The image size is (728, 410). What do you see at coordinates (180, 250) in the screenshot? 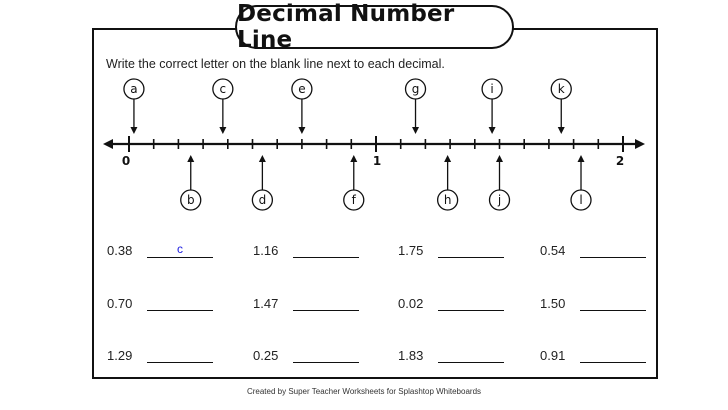
I see `answer-blank: c` at bounding box center [180, 250].